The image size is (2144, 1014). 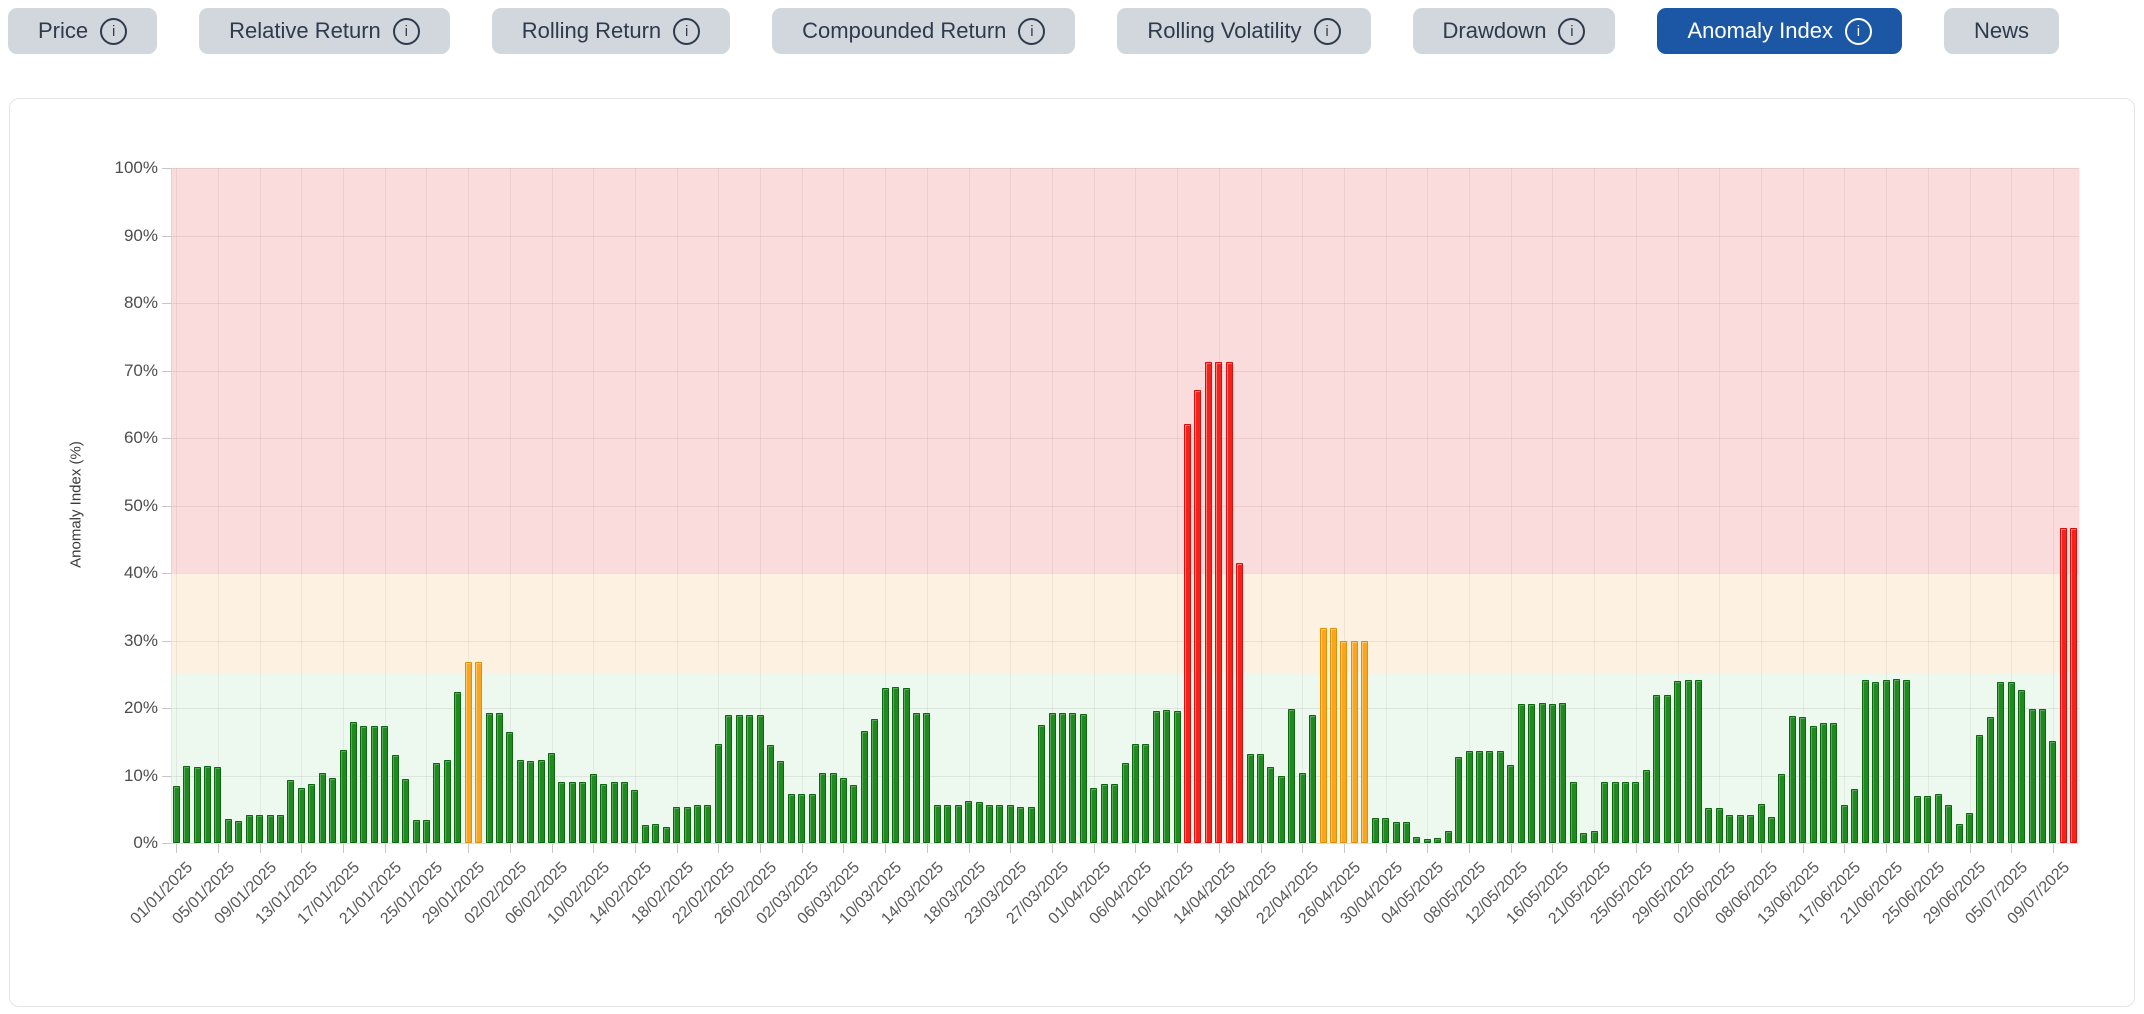 I want to click on tab-rolling-return: Rolling Return i, so click(x=611, y=31).